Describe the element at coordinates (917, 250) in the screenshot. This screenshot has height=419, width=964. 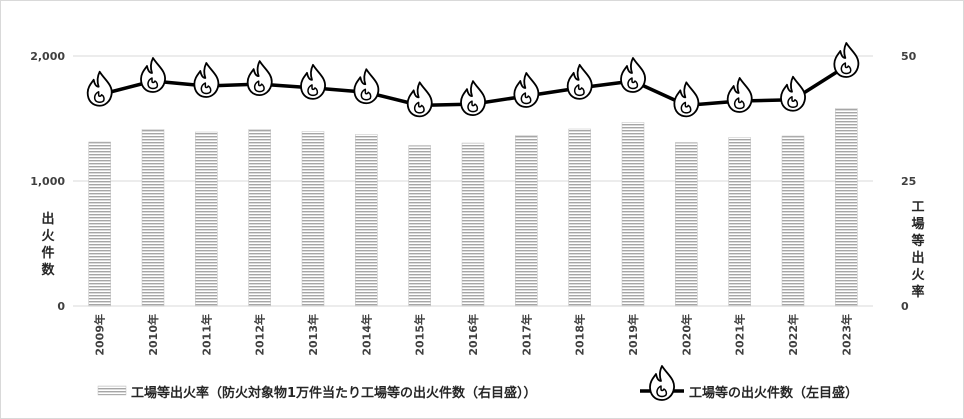
I see `right-axis-label: 工場等出火率` at that location.